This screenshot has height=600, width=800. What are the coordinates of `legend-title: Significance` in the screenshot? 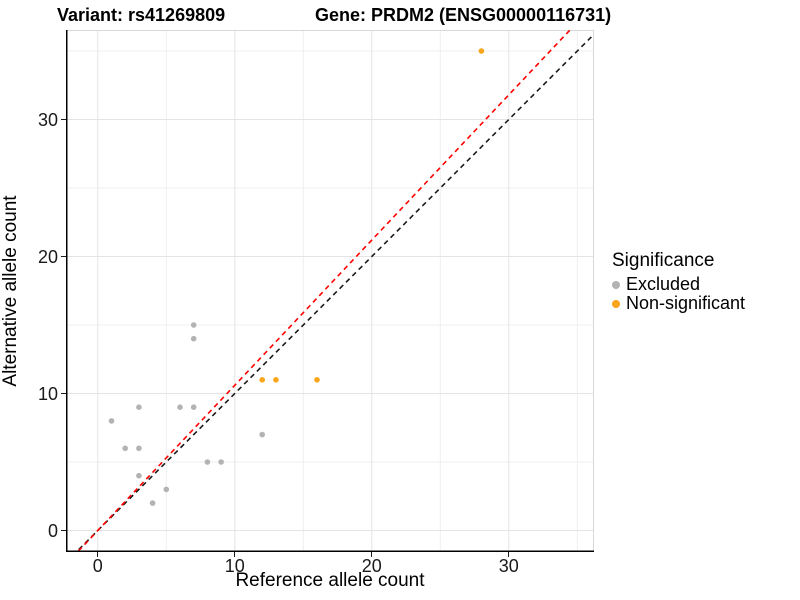 It's located at (663, 260).